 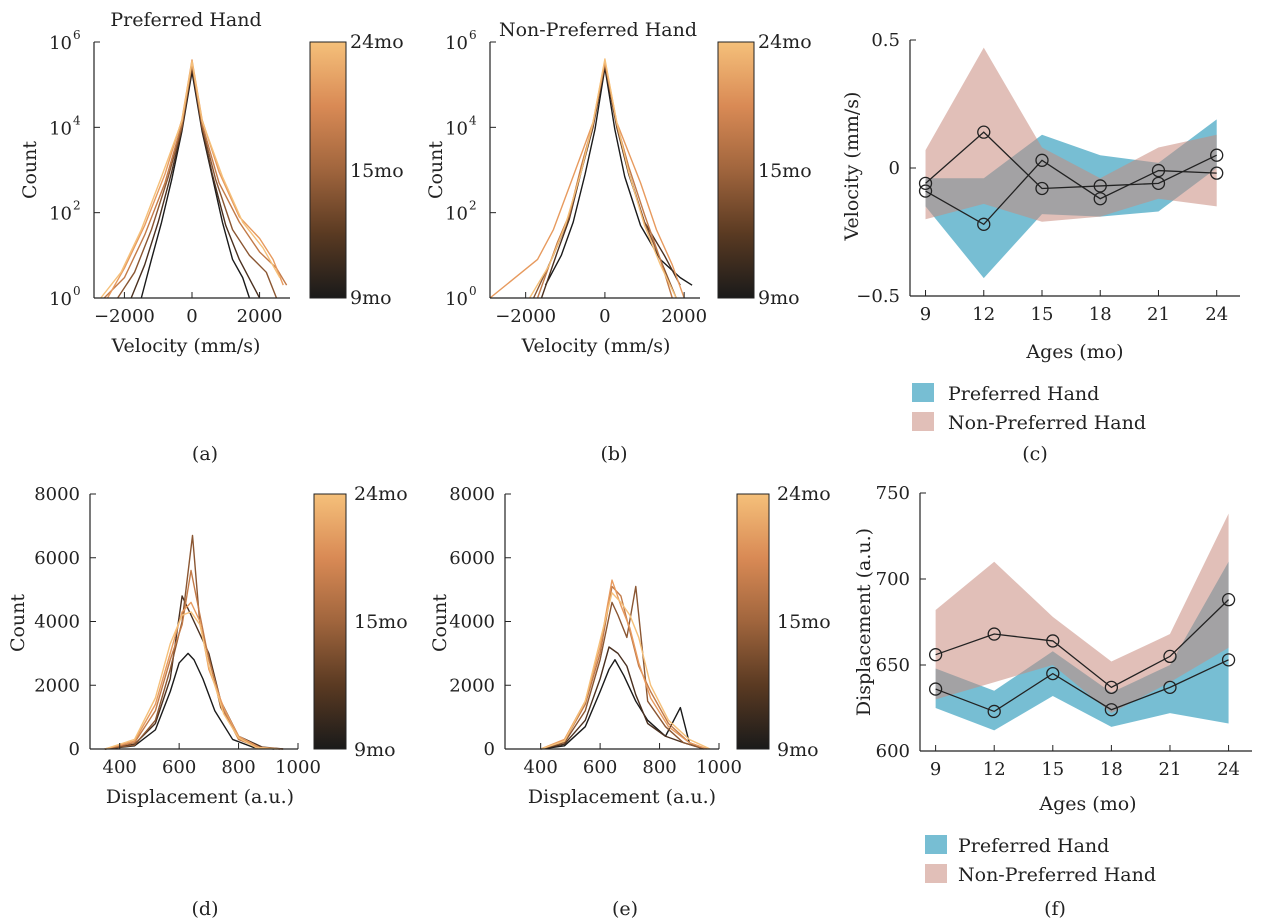 I want to click on panel-d-axes: 400 600 800 1000 0 2000 4000 6000 8000, so click(x=177, y=631).